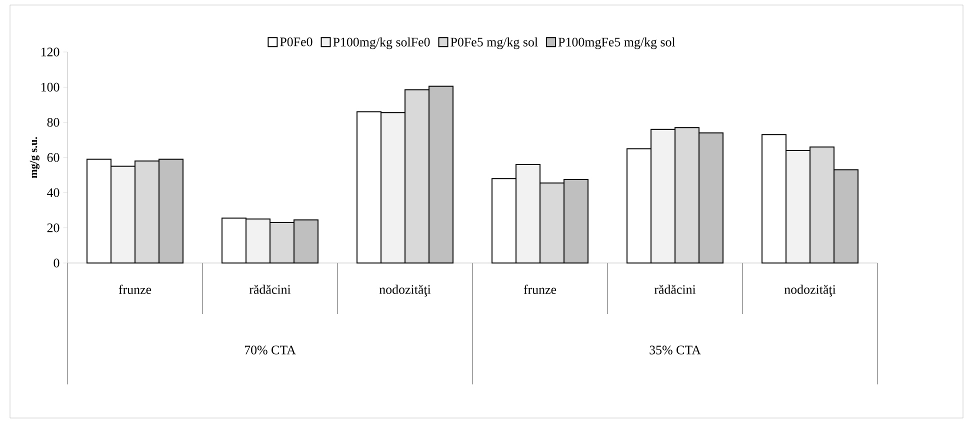  I want to click on legend-label: P0Fe0, so click(296, 42).